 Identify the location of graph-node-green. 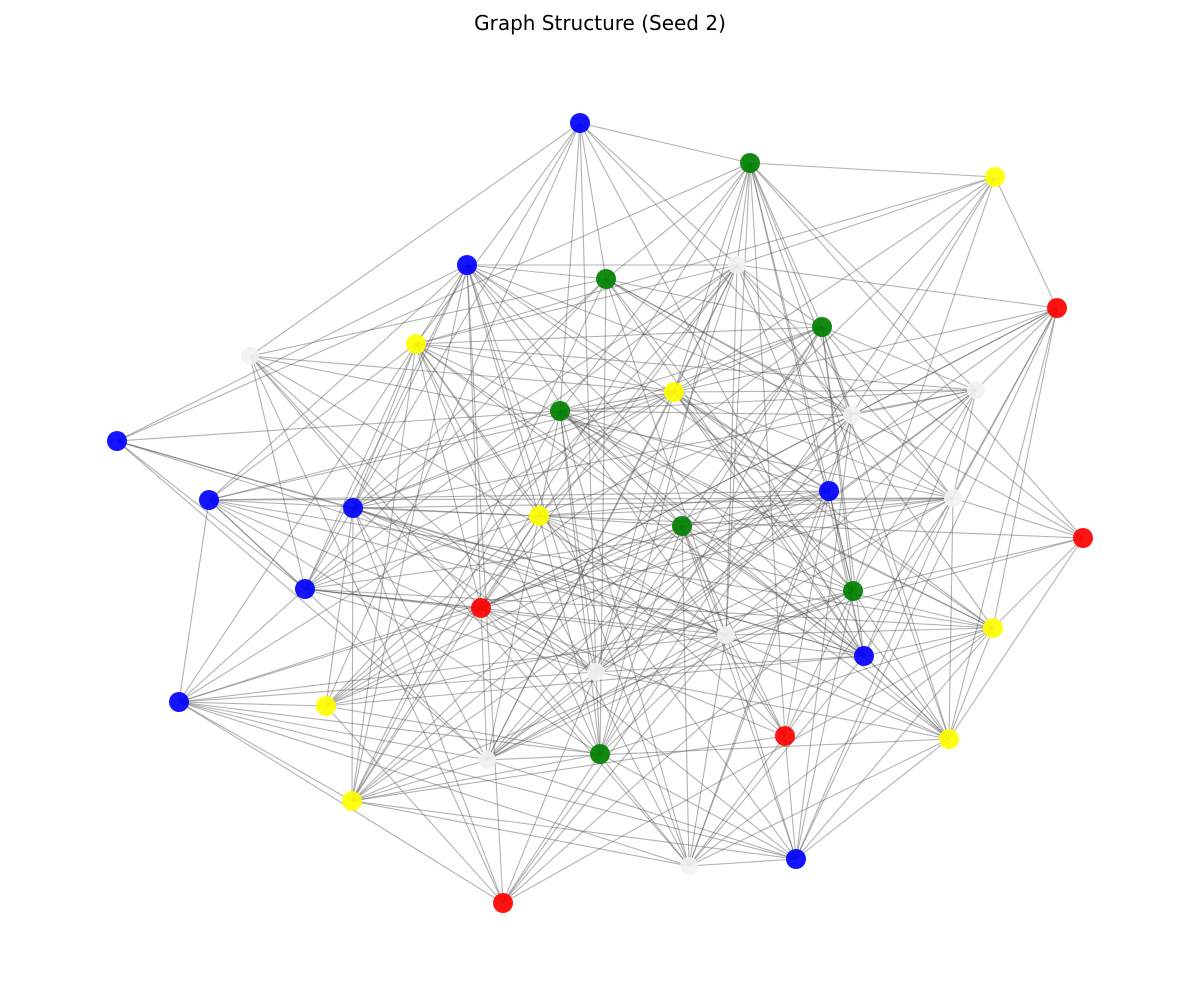
(600, 754).